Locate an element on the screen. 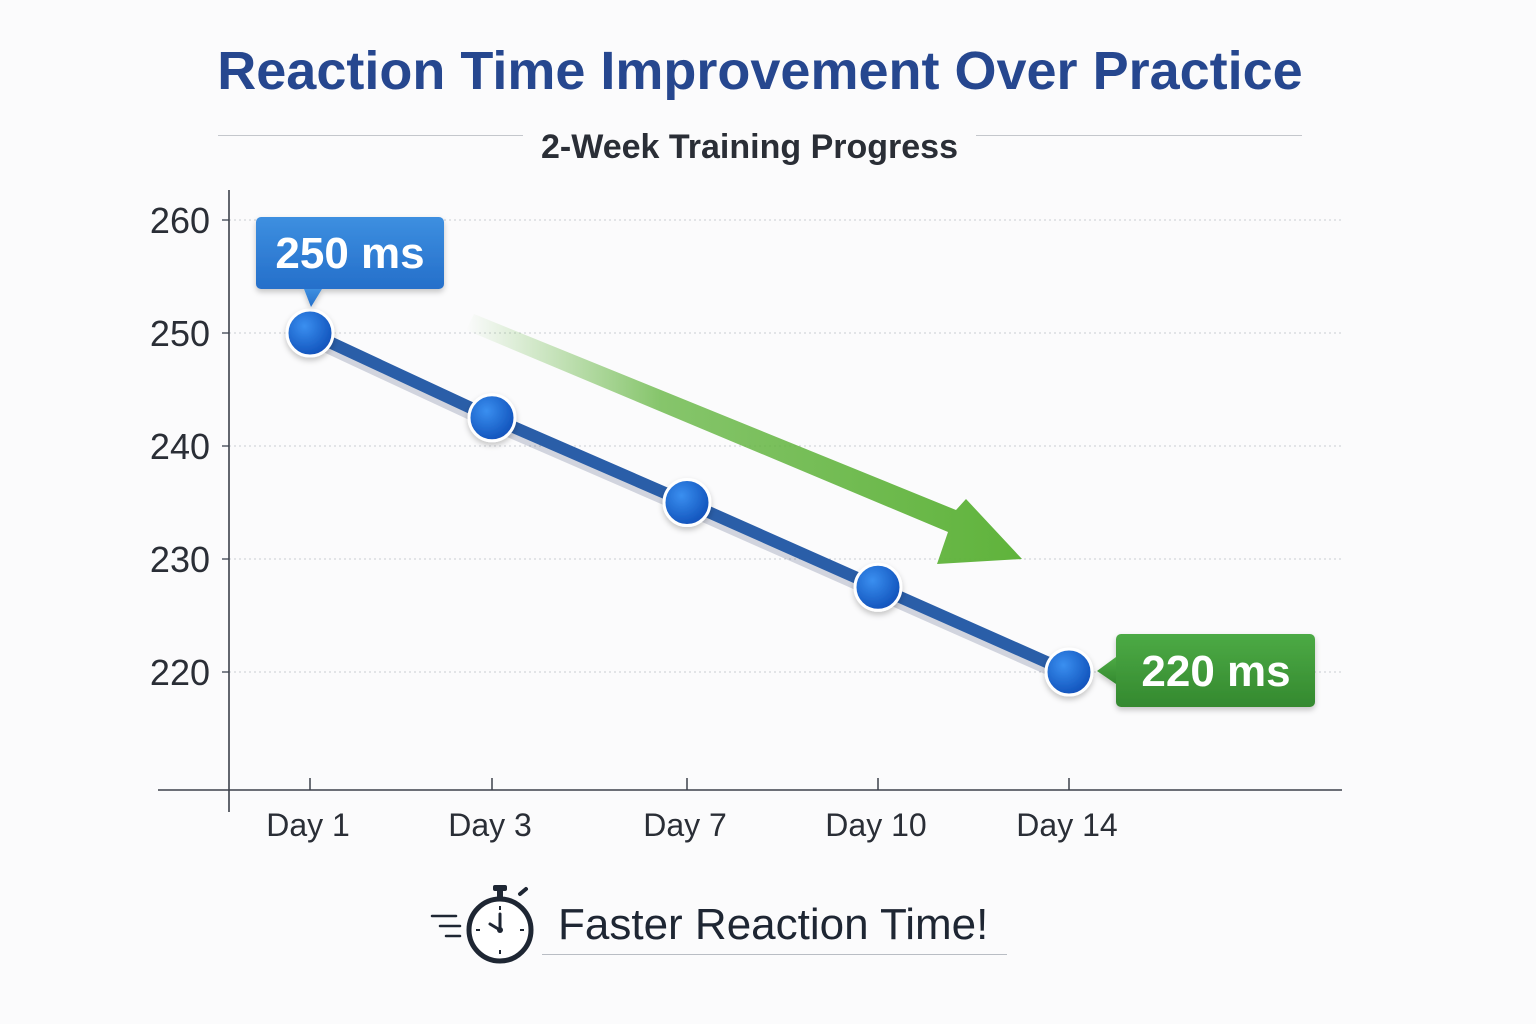  subtitle-rule-left is located at coordinates (370, 135).